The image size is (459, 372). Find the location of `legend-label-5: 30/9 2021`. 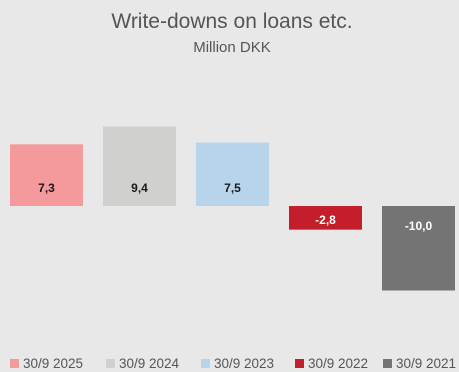

legend-label-5: 30/9 2021 is located at coordinates (426, 363).